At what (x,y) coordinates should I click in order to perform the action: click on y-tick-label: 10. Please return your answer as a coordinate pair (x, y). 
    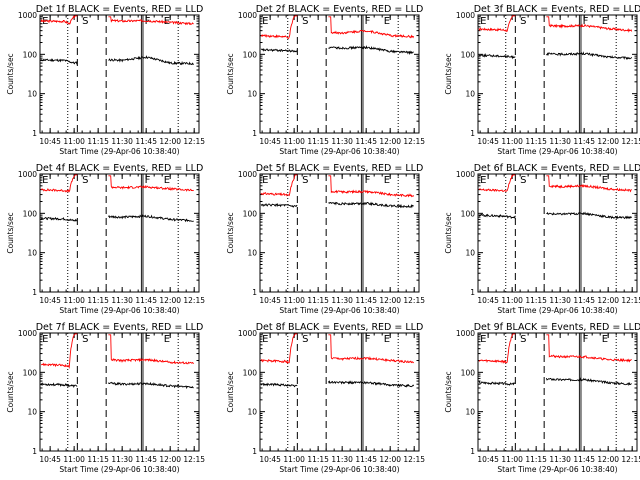
    Looking at the image, I should click on (470, 412).